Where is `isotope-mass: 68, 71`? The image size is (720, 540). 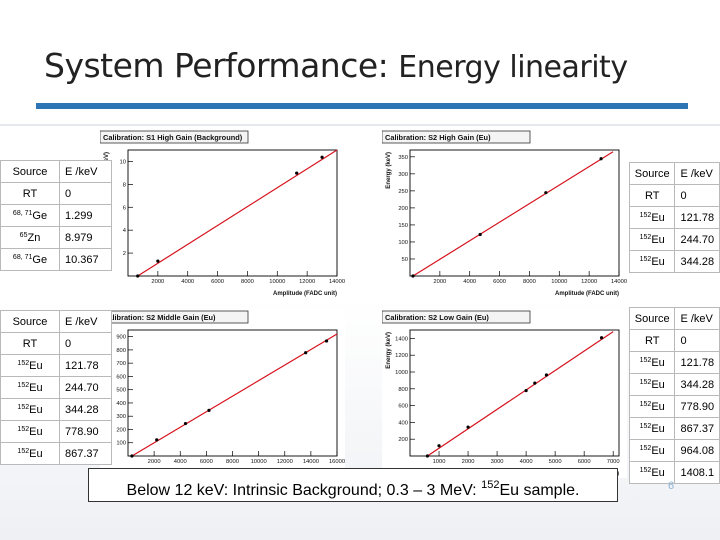
isotope-mass: 68, 71 is located at coordinates (22, 213).